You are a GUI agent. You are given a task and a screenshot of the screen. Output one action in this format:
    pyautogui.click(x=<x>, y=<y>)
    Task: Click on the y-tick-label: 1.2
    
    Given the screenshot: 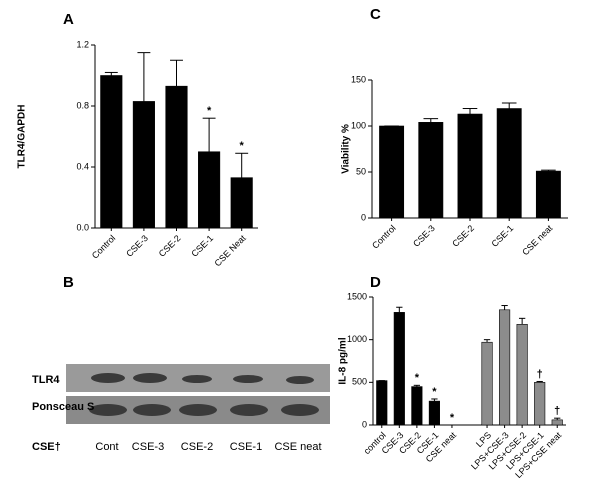 What is the action you would take?
    pyautogui.click(x=82, y=44)
    